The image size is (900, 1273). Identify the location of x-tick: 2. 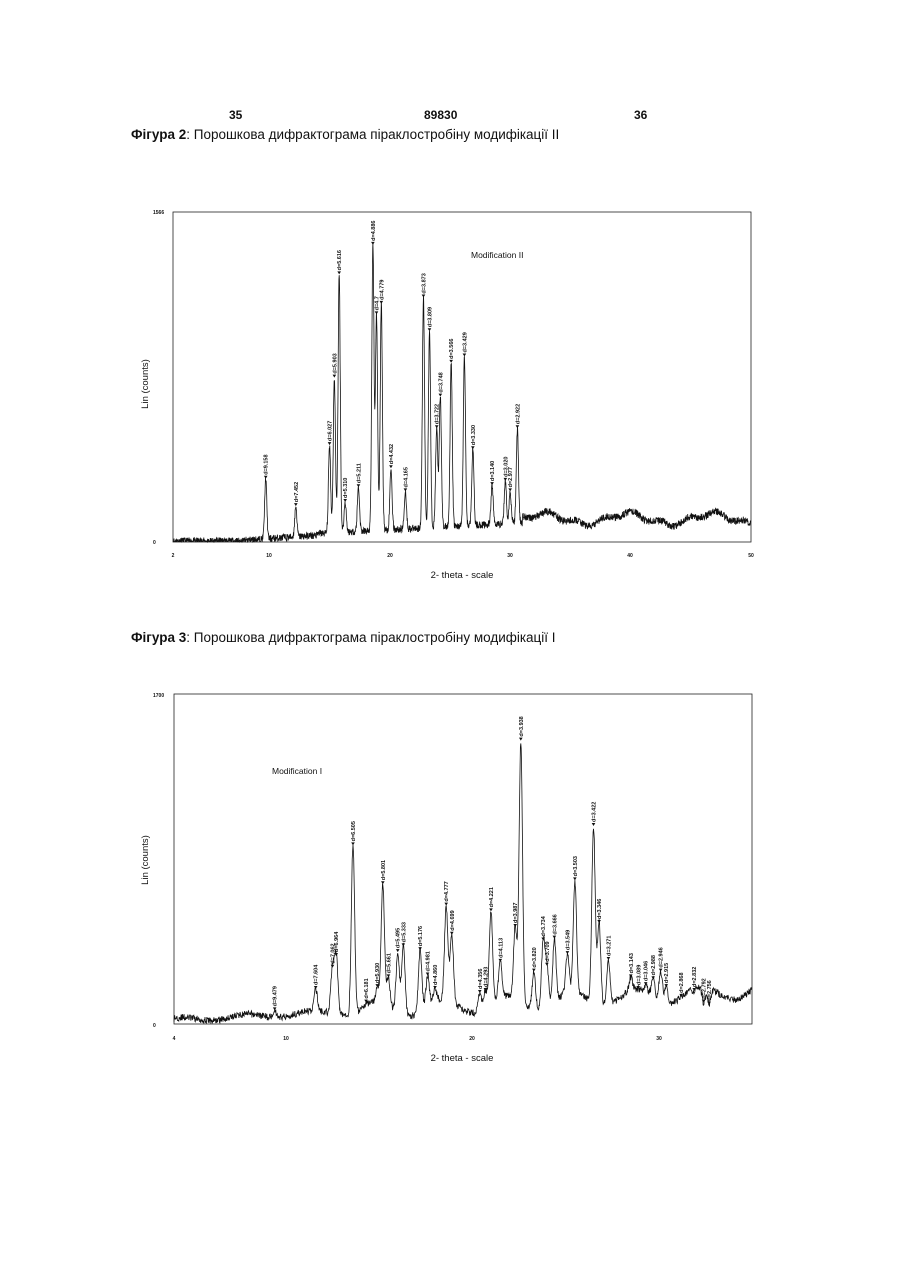
(173, 556).